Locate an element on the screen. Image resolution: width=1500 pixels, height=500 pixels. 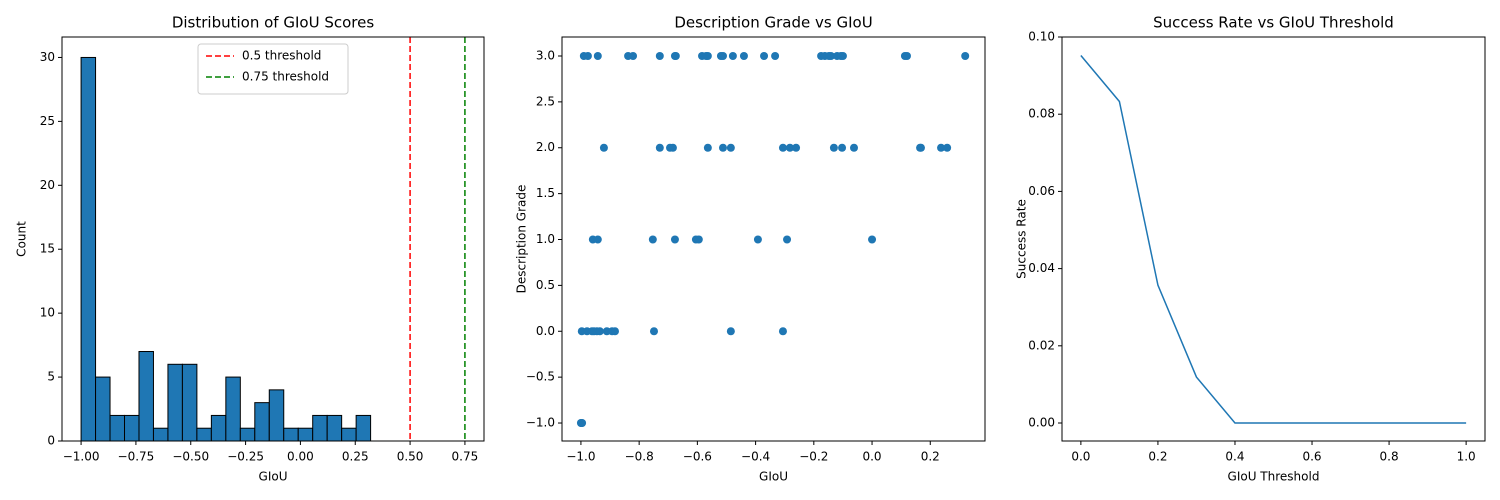
y-tick-label: 20 is located at coordinates (47, 185).